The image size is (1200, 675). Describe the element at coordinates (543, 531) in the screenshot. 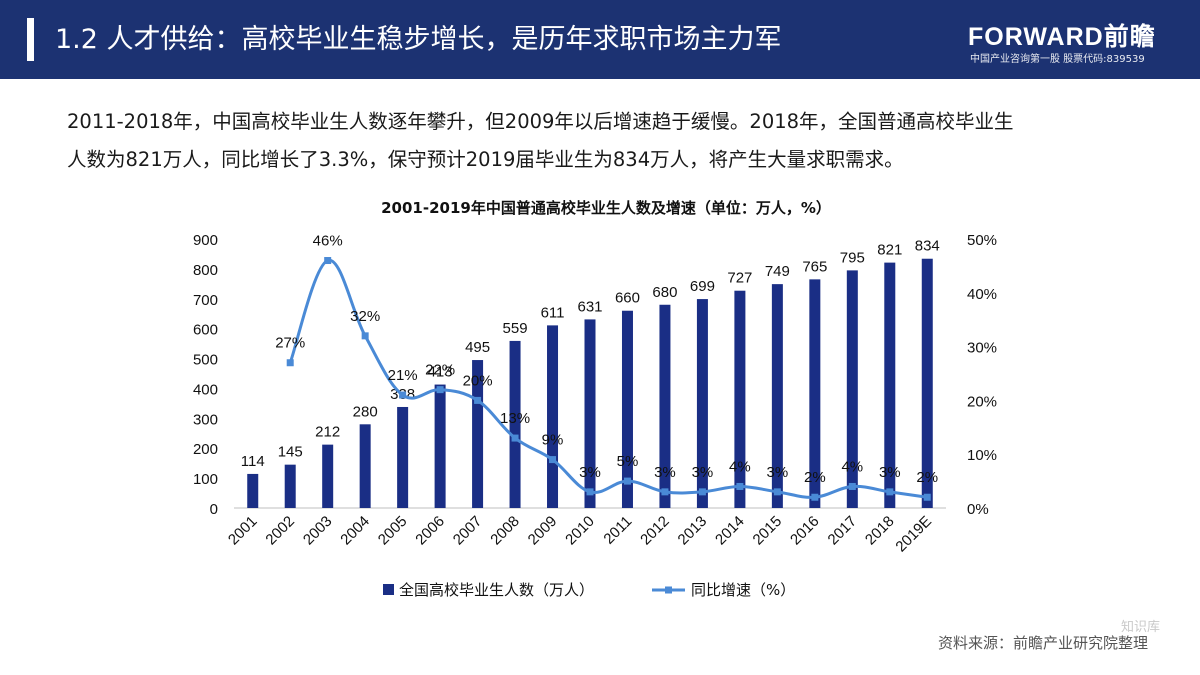

I see `x-tick-label: 2009` at that location.